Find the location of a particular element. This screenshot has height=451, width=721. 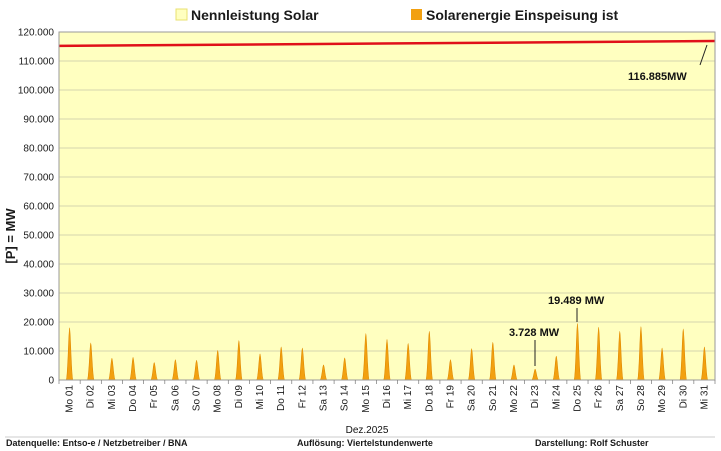

annotation-min-feed: 3.728 MW is located at coordinates (534, 333).